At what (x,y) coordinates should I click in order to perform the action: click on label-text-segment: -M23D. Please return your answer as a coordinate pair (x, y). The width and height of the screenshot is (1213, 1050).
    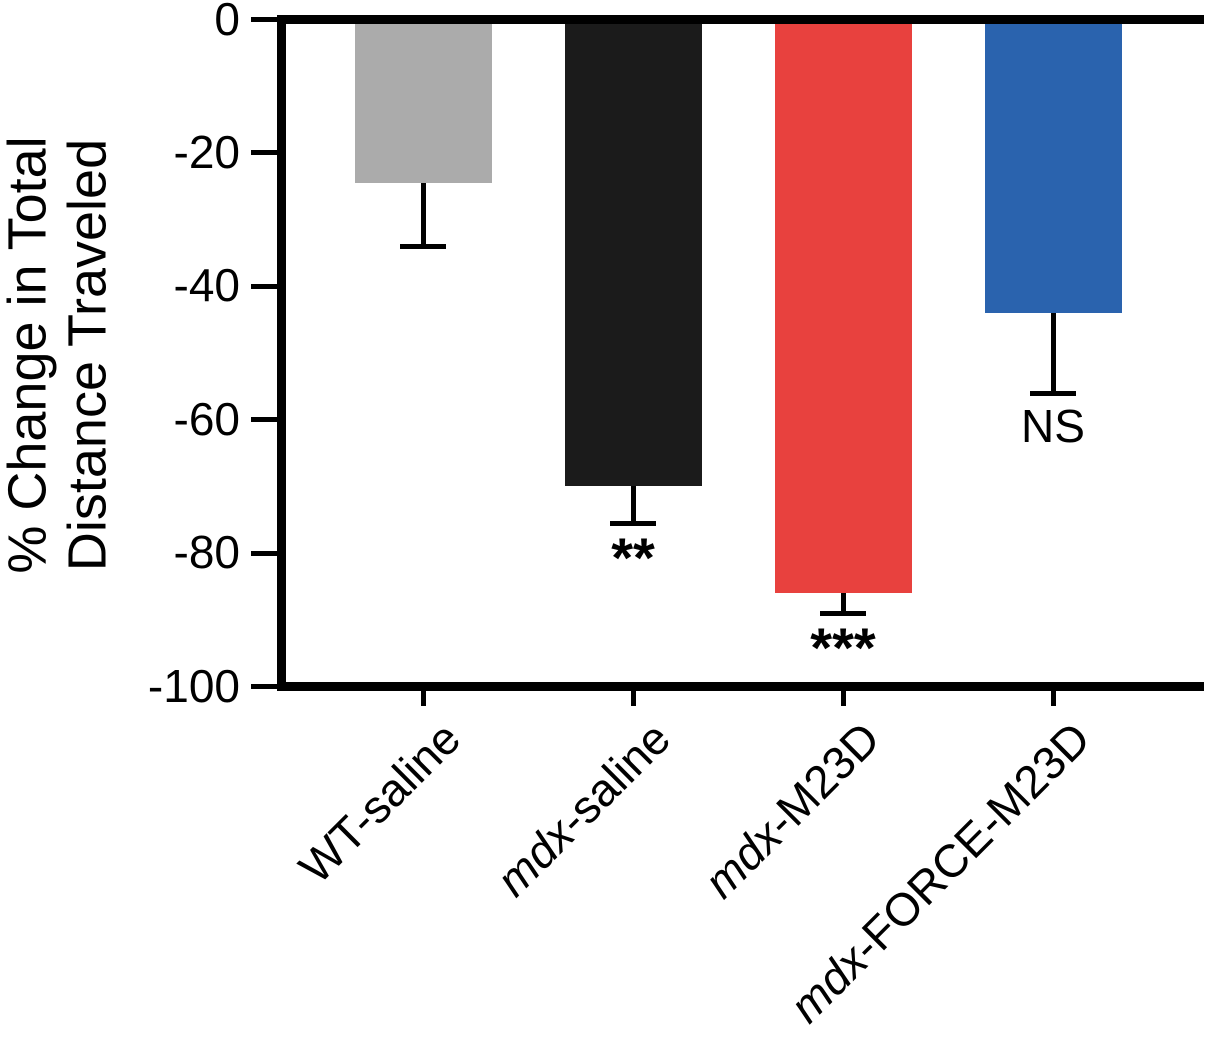
    Looking at the image, I should click on (822, 779).